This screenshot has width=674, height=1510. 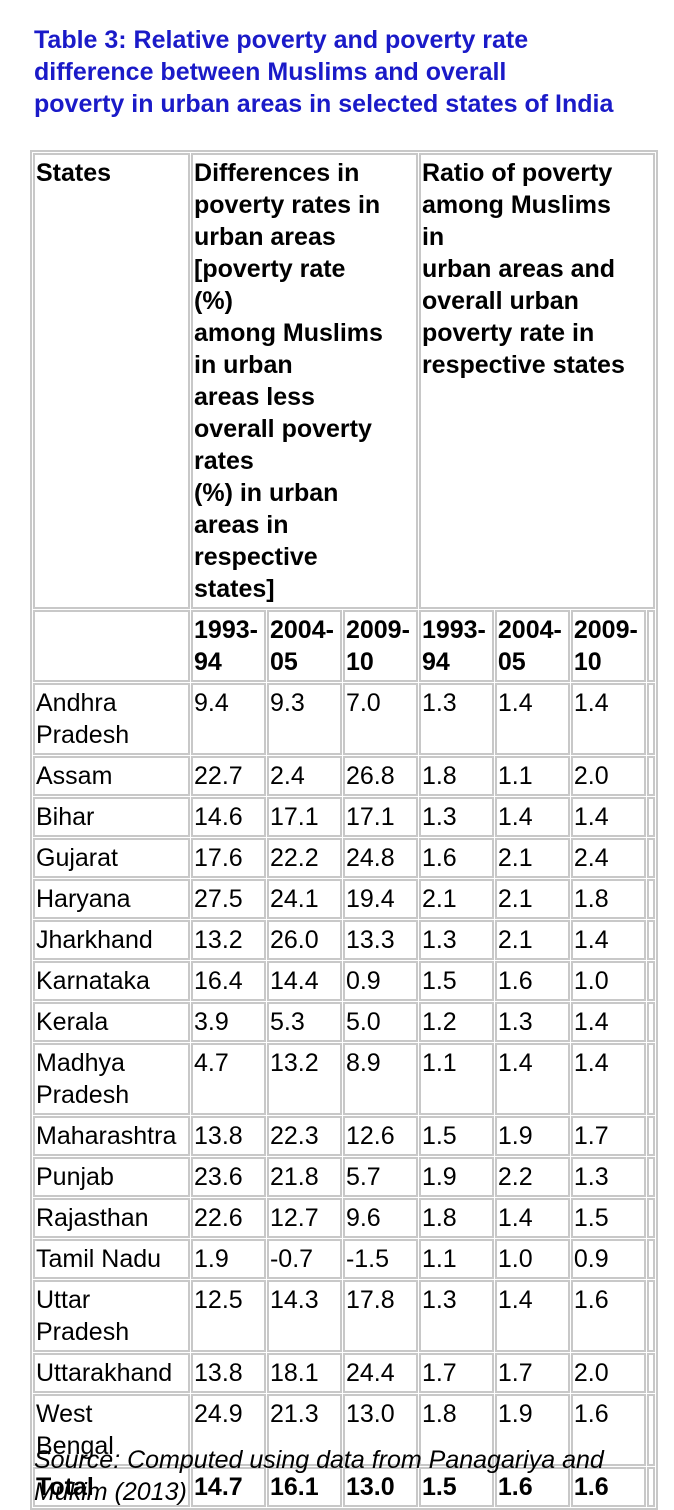 I want to click on value-cell: 17.6, so click(x=228, y=858).